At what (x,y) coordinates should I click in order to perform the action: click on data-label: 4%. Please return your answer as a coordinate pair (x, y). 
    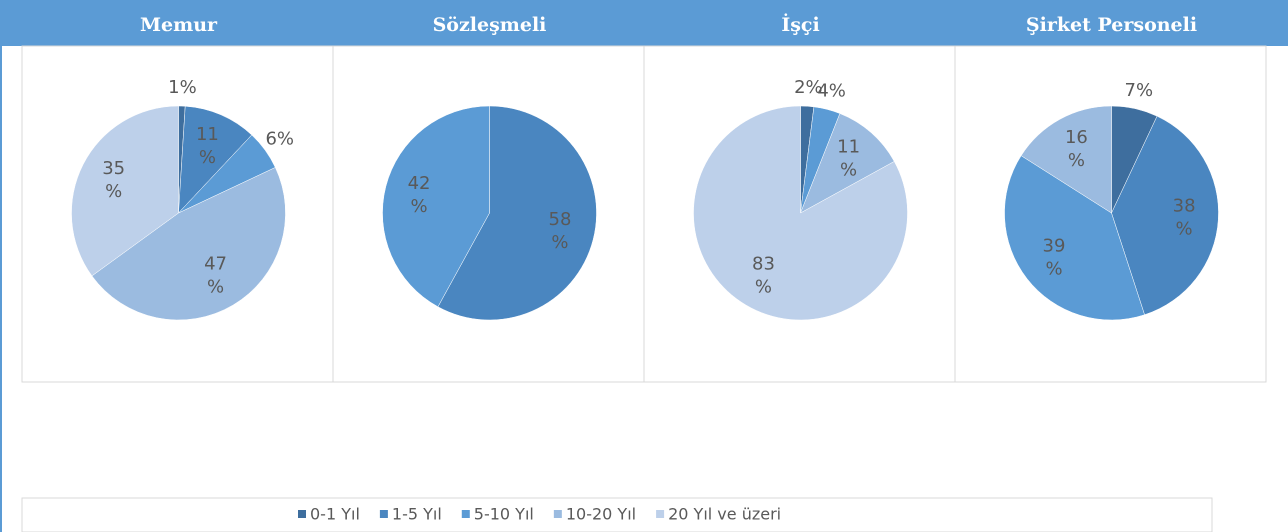
    Looking at the image, I should click on (831, 91).